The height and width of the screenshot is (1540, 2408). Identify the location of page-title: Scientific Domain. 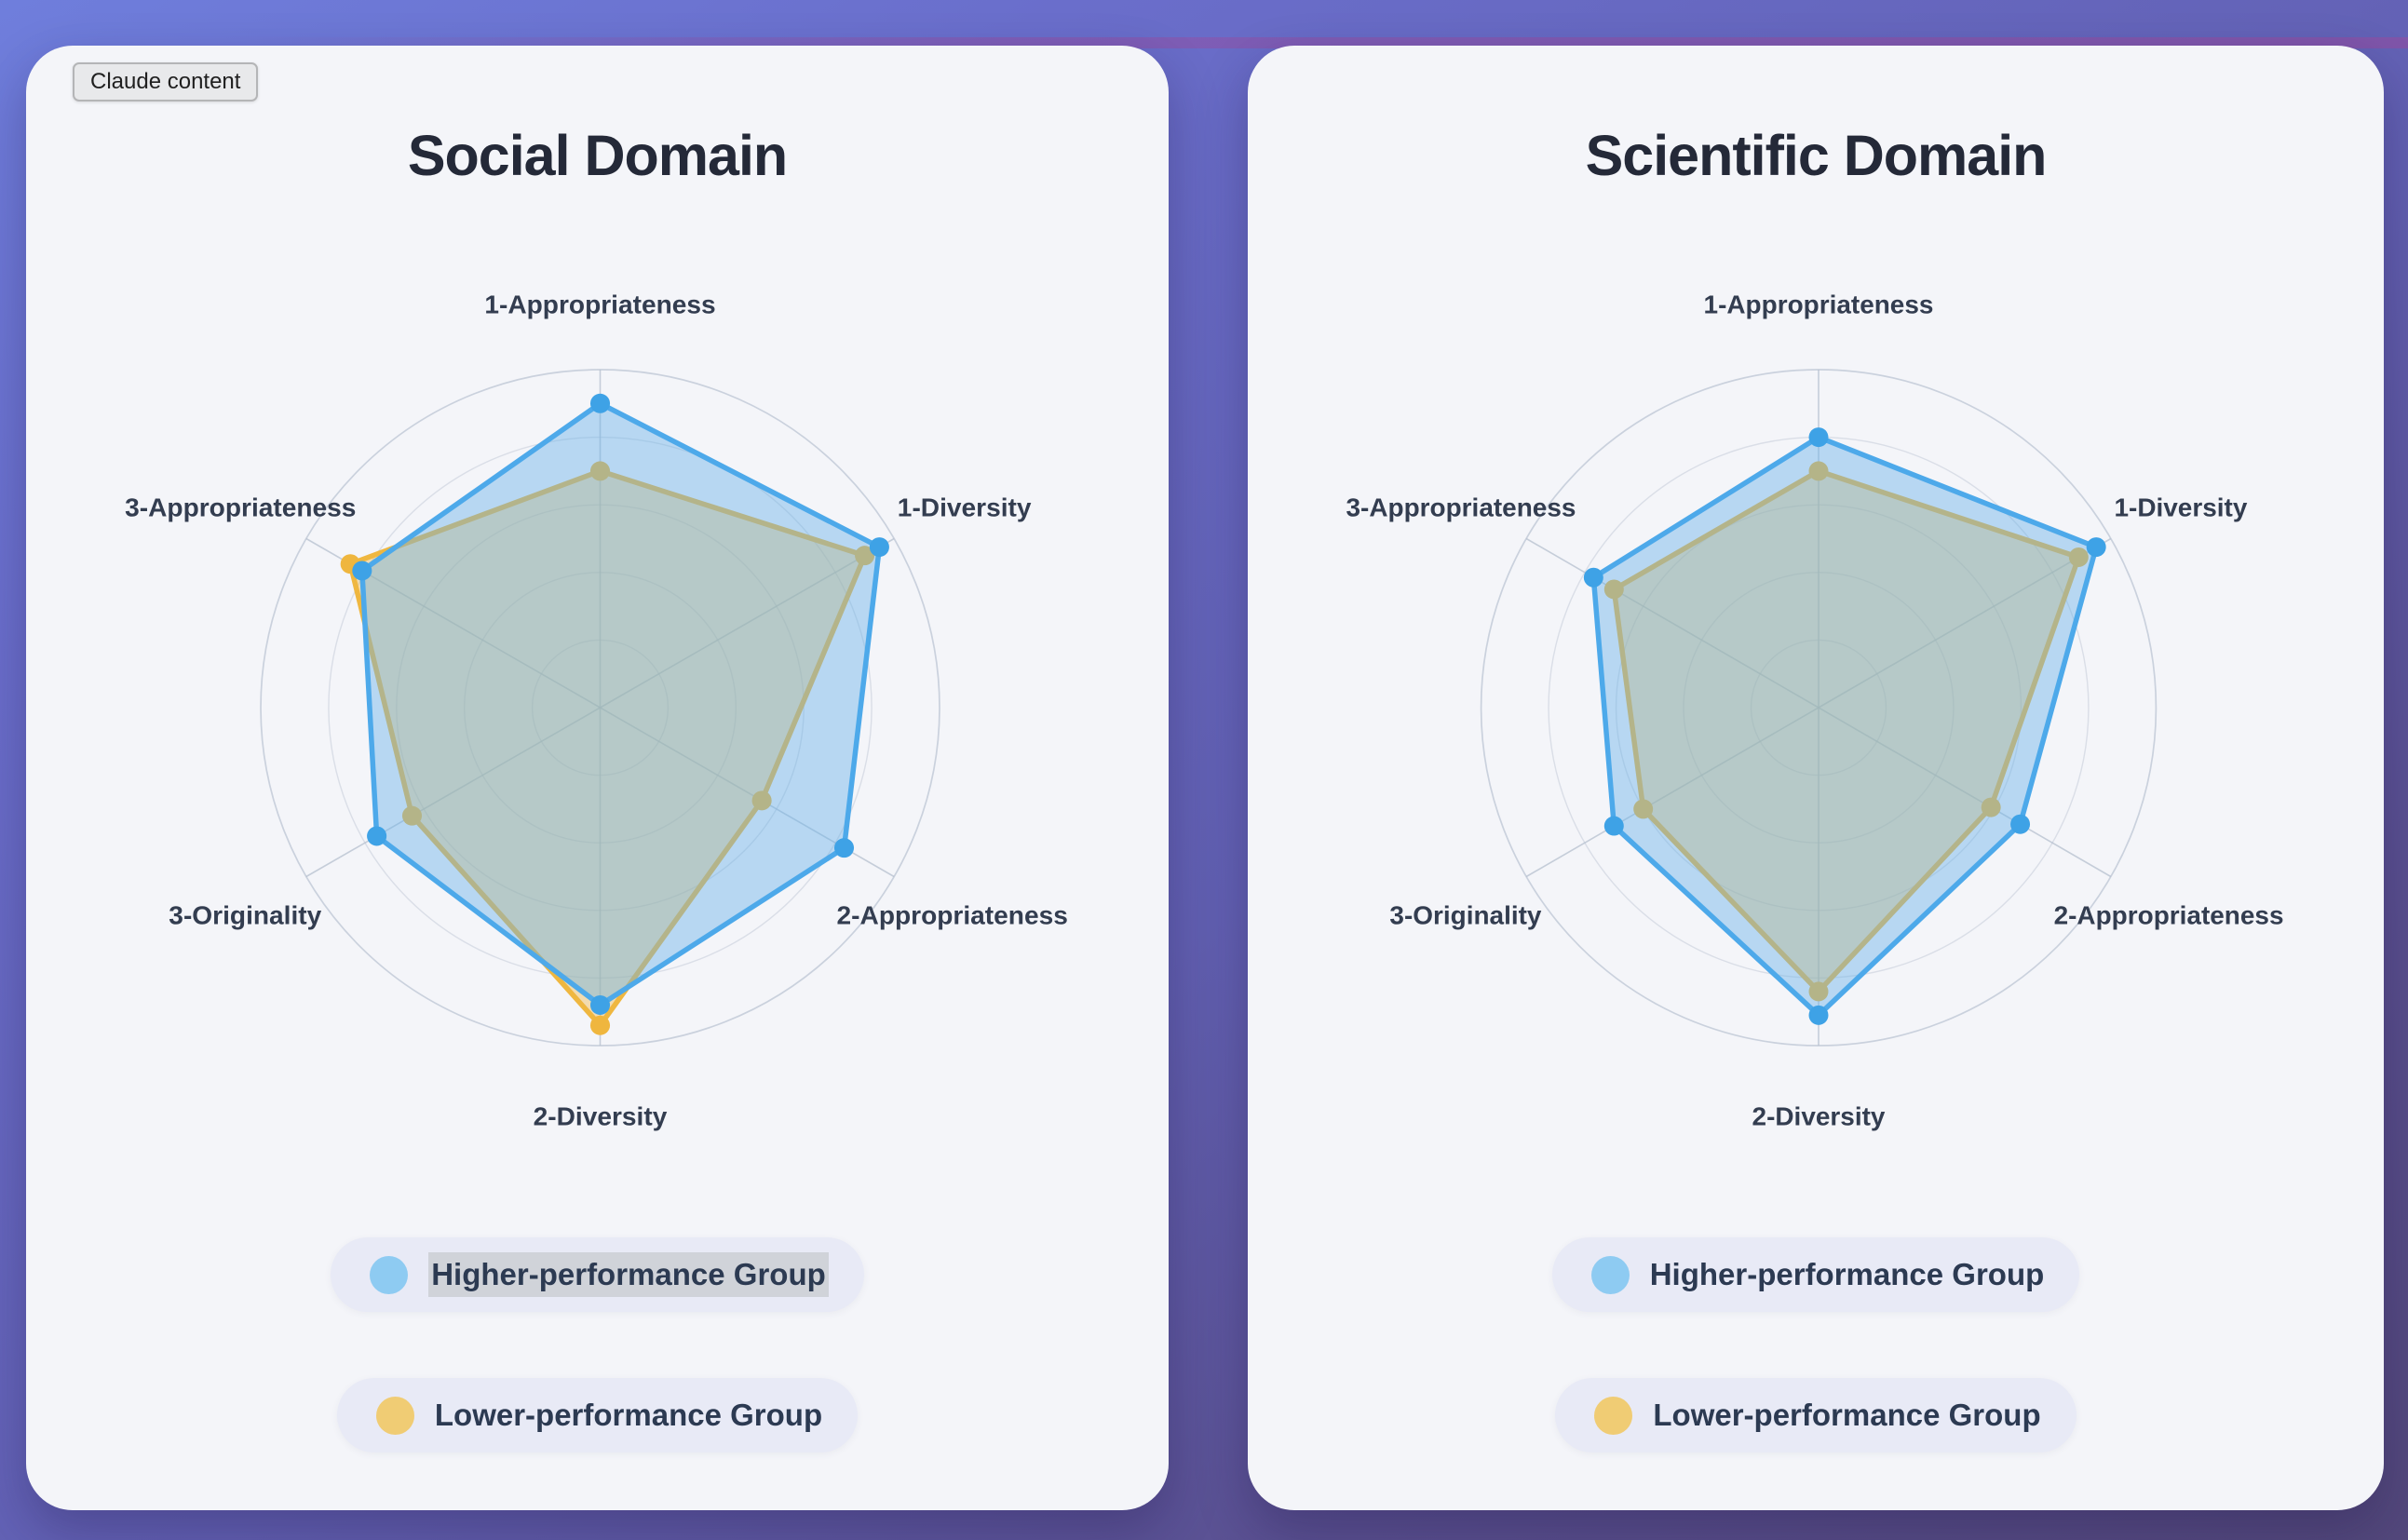
(1816, 155).